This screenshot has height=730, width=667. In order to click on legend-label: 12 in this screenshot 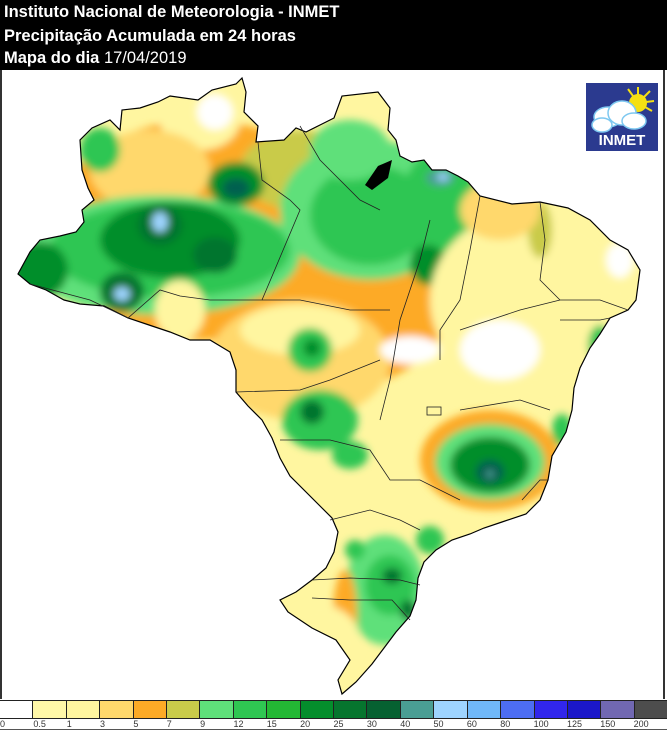, I will do `click(238, 724)`.